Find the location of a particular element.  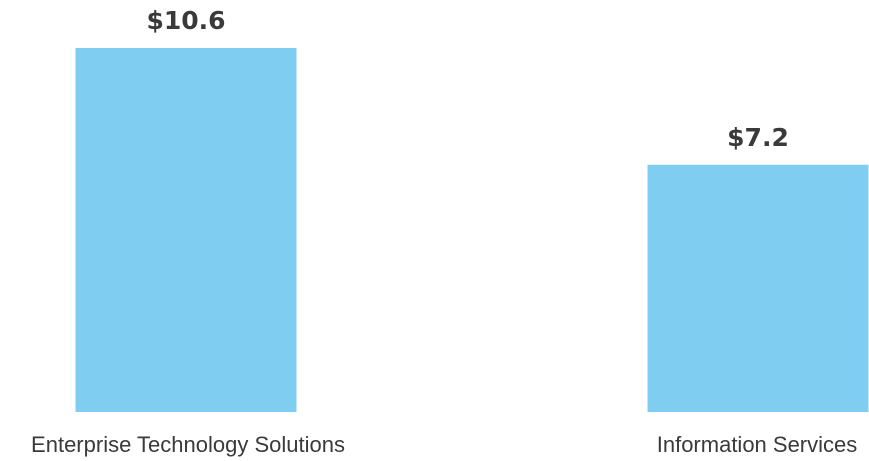

category-label-2: Information Services is located at coordinates (757, 444).